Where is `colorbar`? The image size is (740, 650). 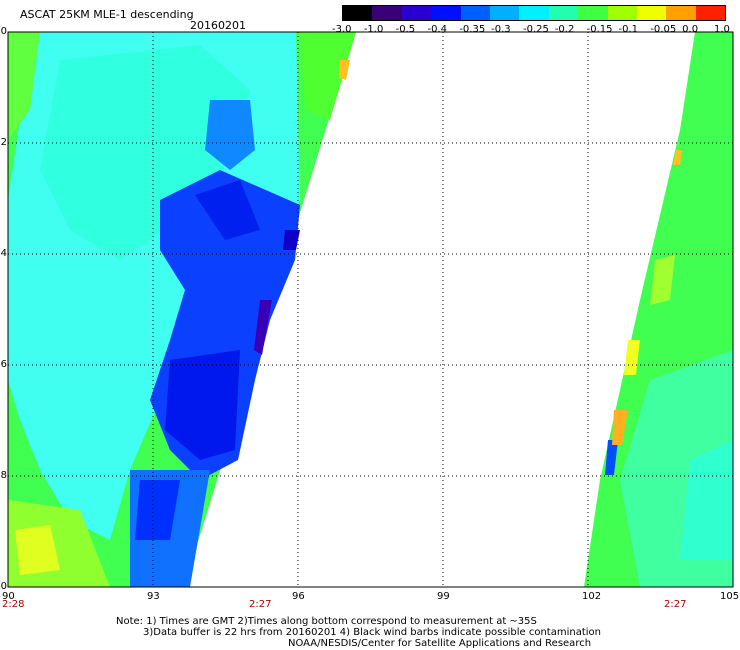
colorbar is located at coordinates (534, 13).